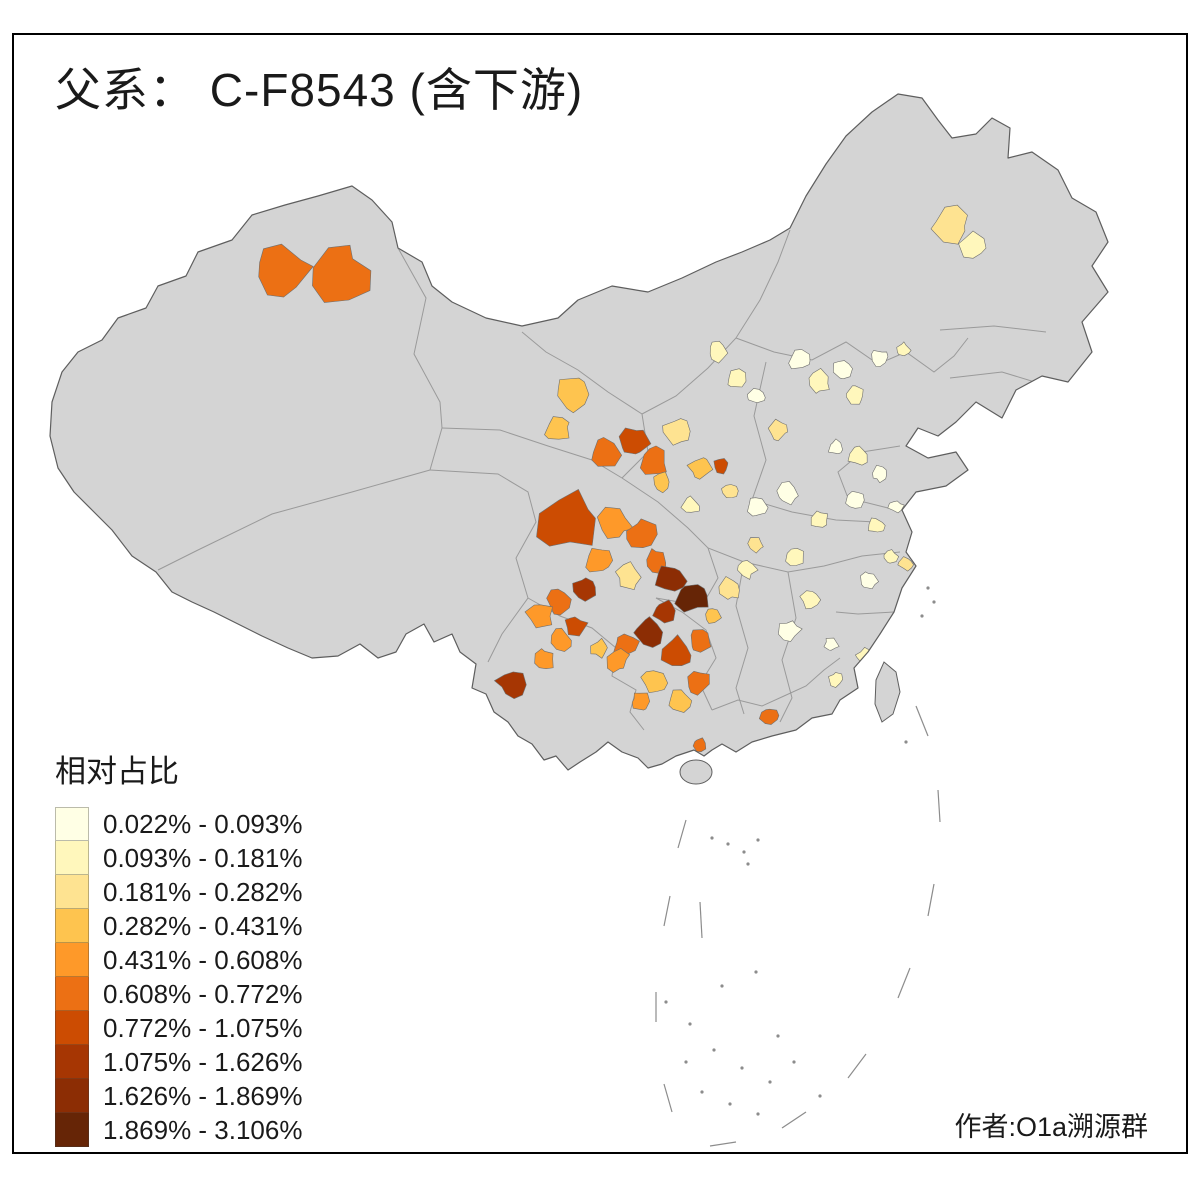 This screenshot has height=1200, width=1200. I want to click on legend-label: 0.093% - 0.181%, so click(203, 857).